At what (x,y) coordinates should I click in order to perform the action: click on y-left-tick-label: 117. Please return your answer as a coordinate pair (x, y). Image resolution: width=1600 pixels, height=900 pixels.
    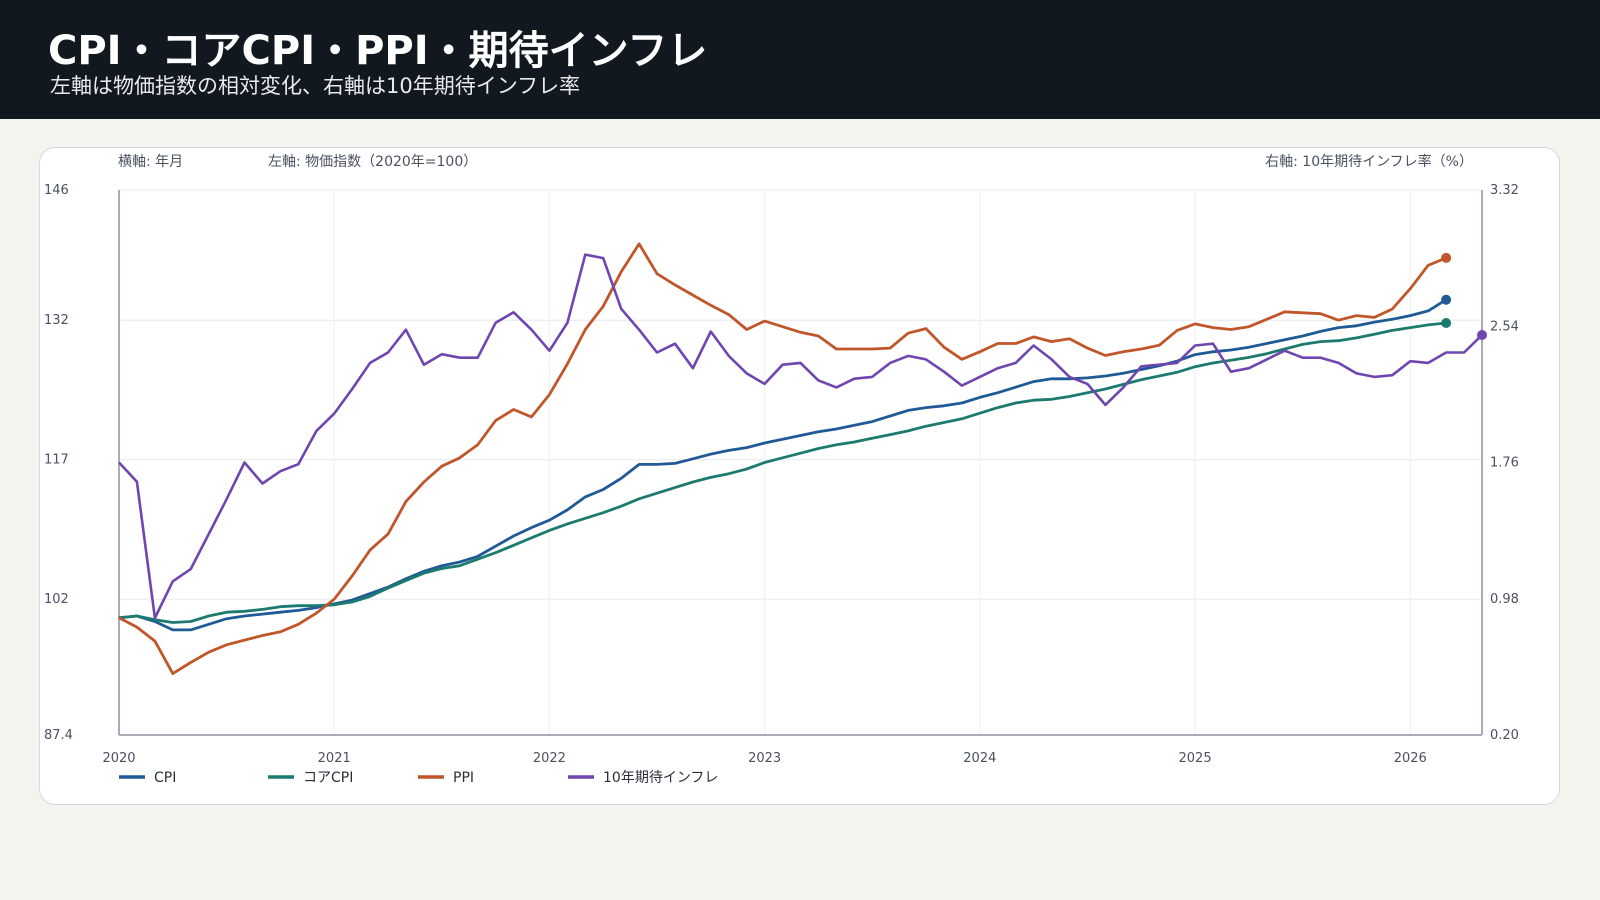
    Looking at the image, I should click on (56, 460).